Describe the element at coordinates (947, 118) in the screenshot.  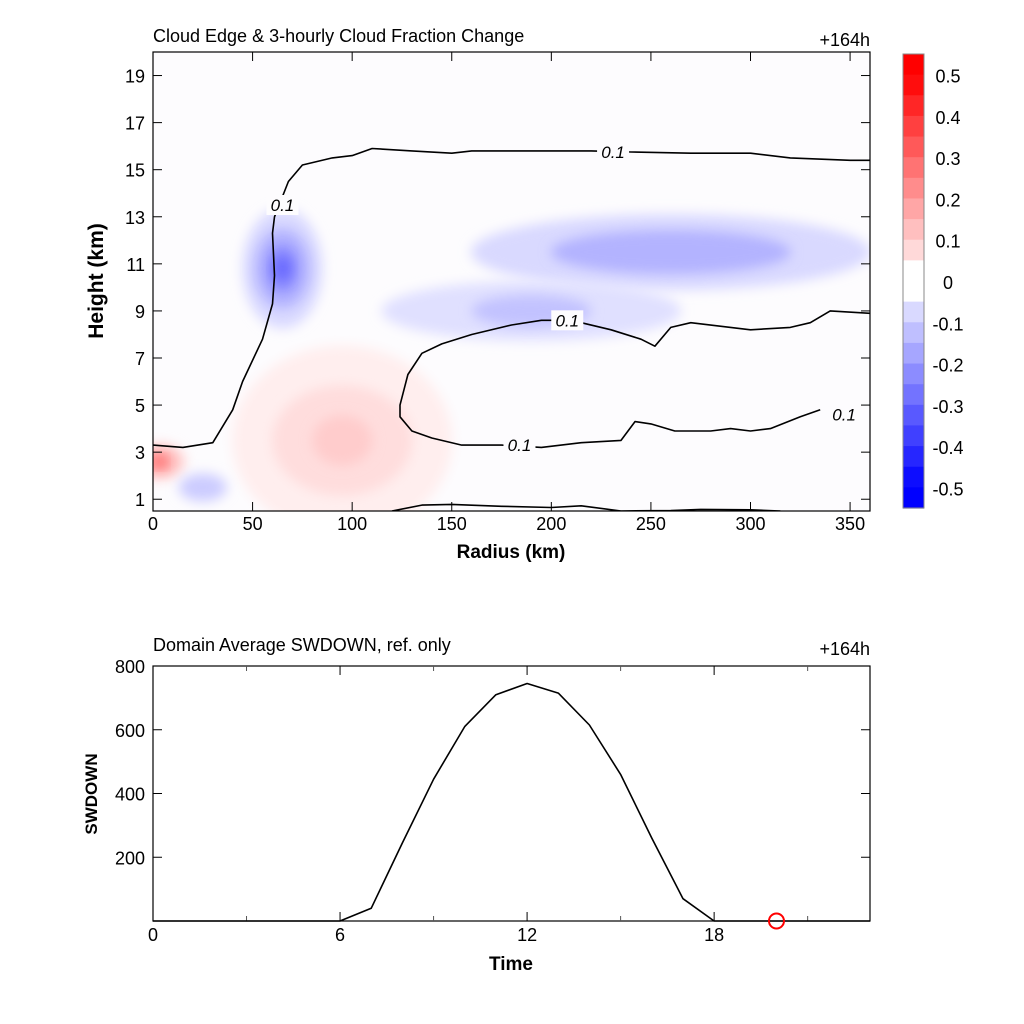
I see `colorbar-label: 0.4` at that location.